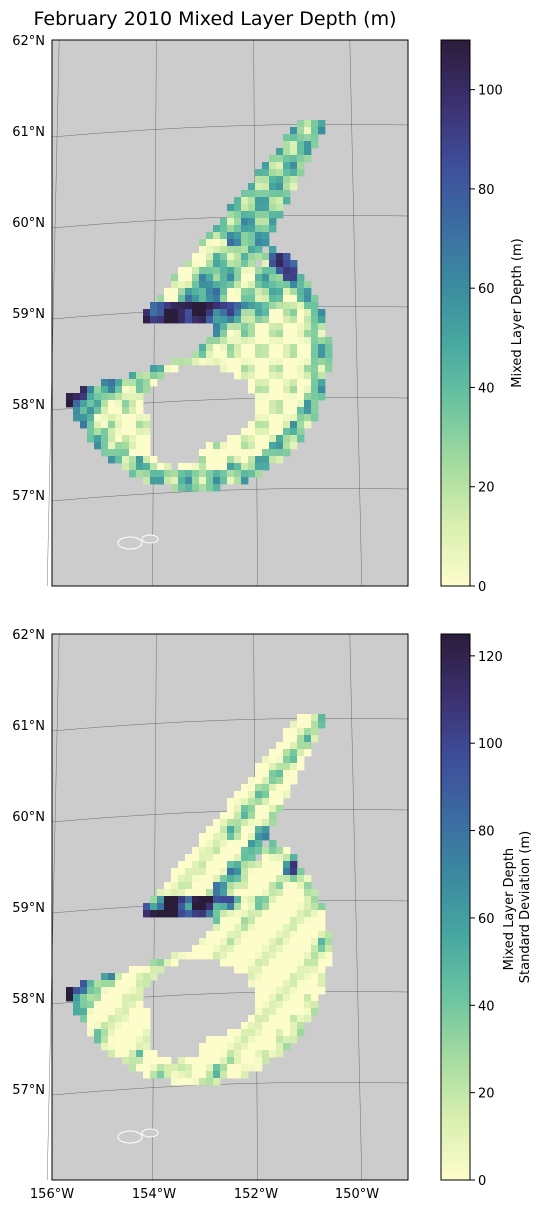 The image size is (550, 1211). I want to click on latitude-tick-label: 61°N, so click(28, 726).